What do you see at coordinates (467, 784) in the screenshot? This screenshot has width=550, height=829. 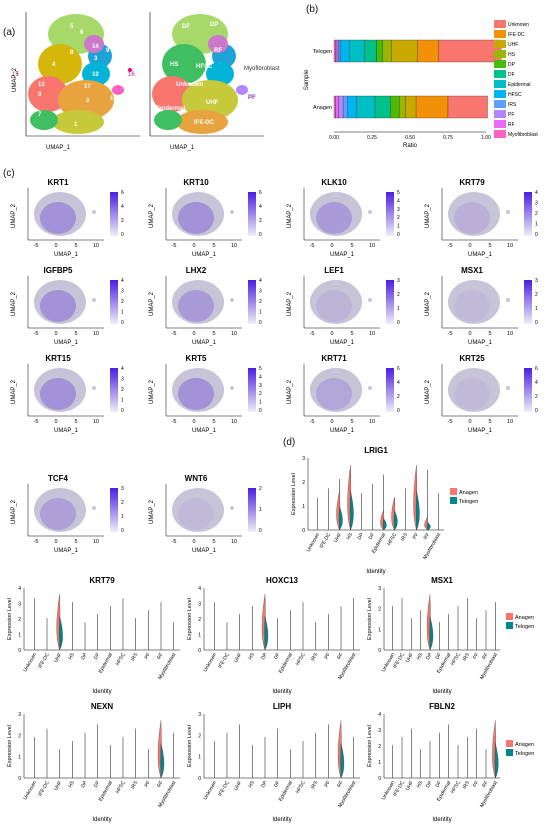 I see `identity-tick: IRS` at bounding box center [467, 784].